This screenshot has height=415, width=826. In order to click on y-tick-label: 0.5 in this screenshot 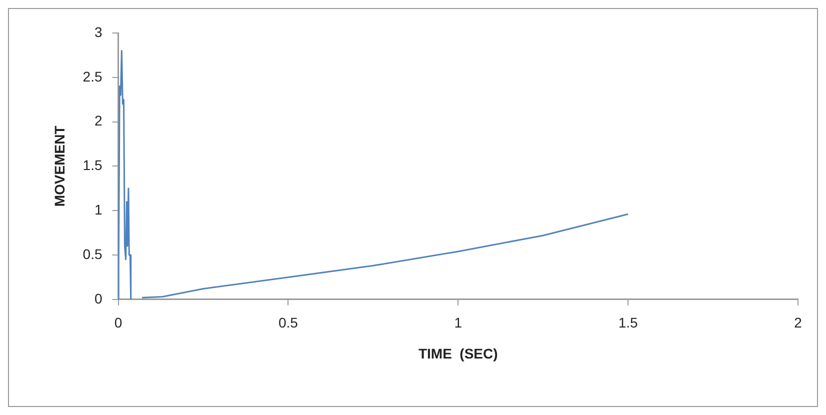, I will do `click(92, 254)`.